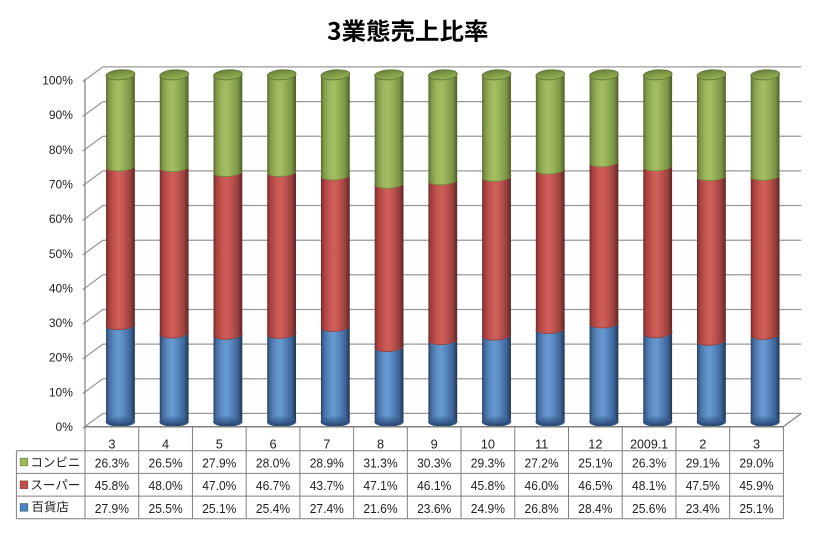 This screenshot has height=538, width=835. What do you see at coordinates (65, 427) in the screenshot?
I see `svg-text: 0%` at bounding box center [65, 427].